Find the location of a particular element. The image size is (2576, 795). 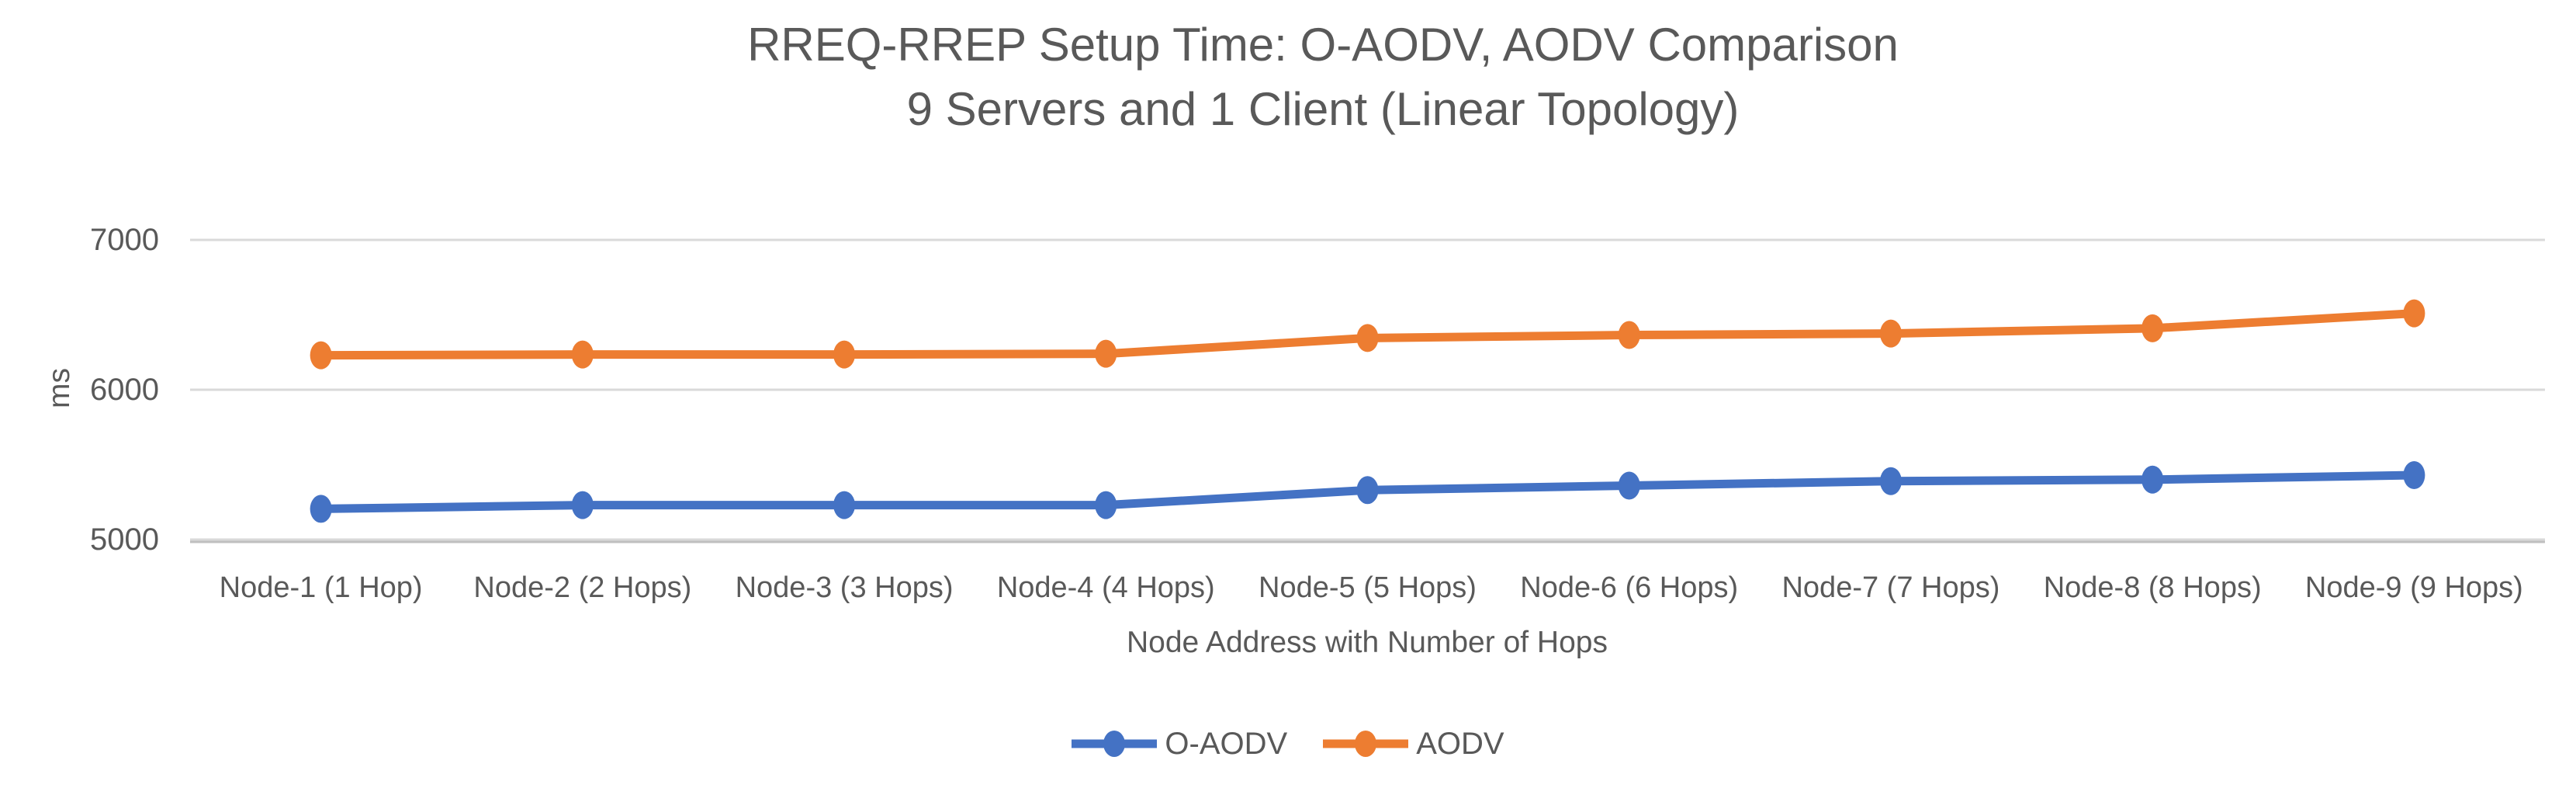

legend: O-AODV AODV is located at coordinates (1288, 743).